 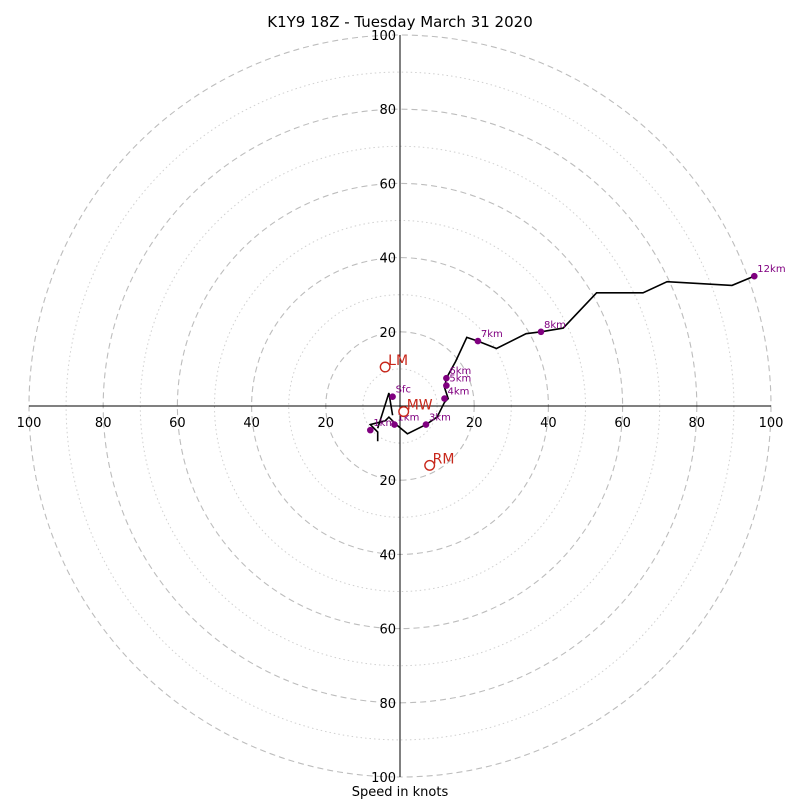 What do you see at coordinates (420, 406) in the screenshot?
I see `motion-label-mw: MW` at bounding box center [420, 406].